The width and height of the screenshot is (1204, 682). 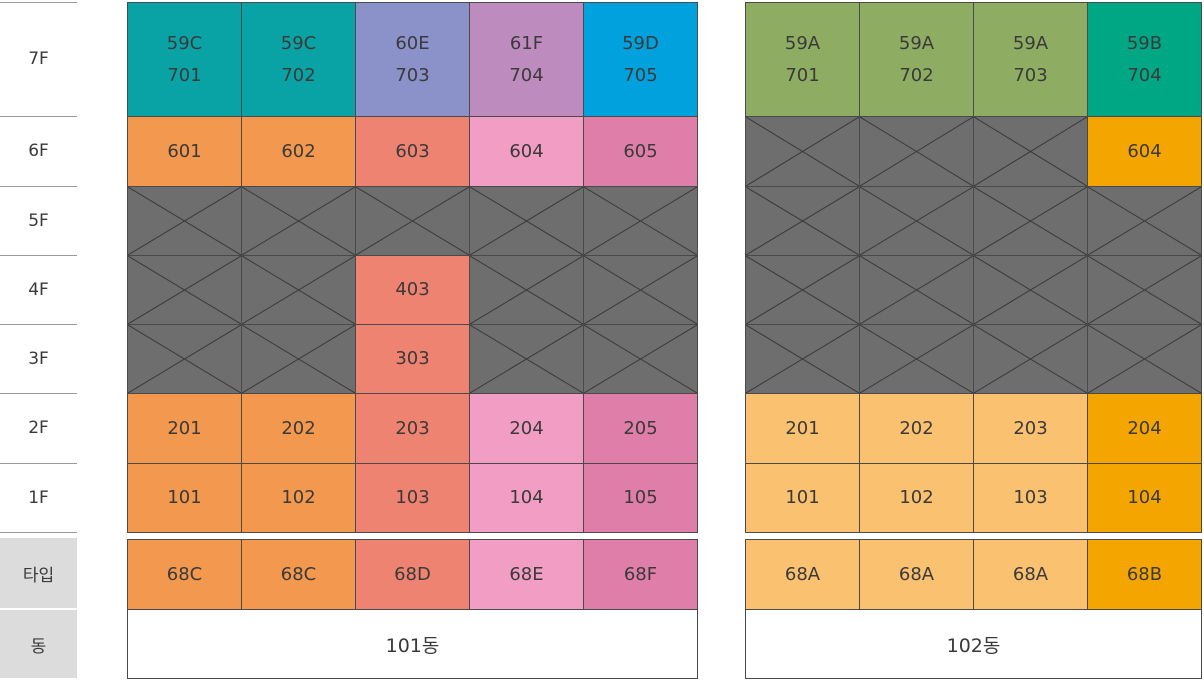 I want to click on floor-label-7f: 7F, so click(x=38, y=59).